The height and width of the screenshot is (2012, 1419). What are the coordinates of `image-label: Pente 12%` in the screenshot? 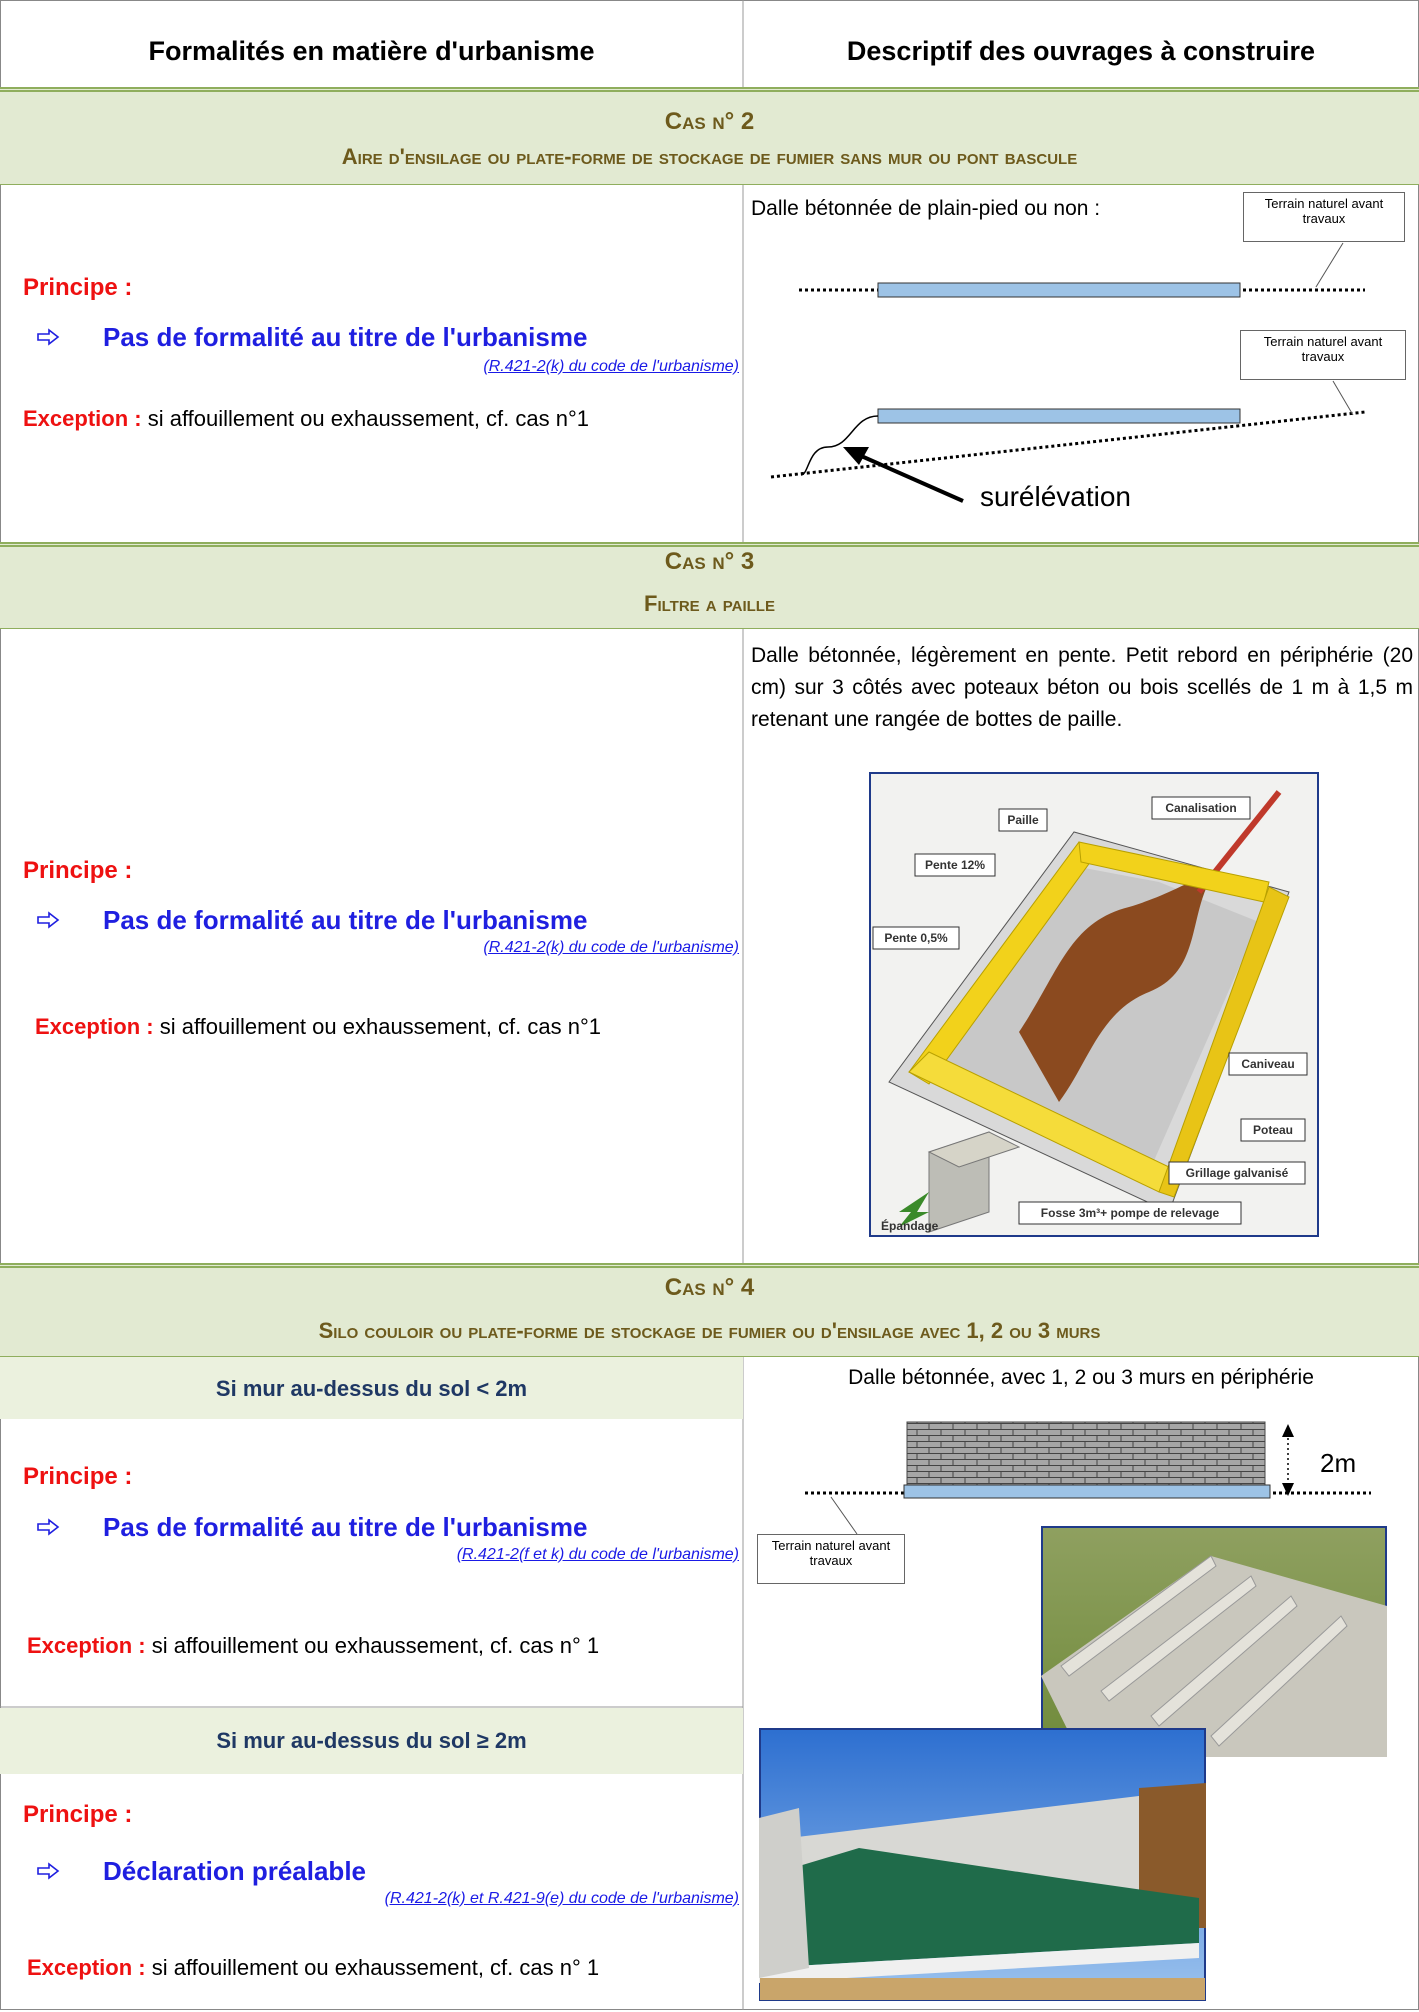 It's located at (955, 865).